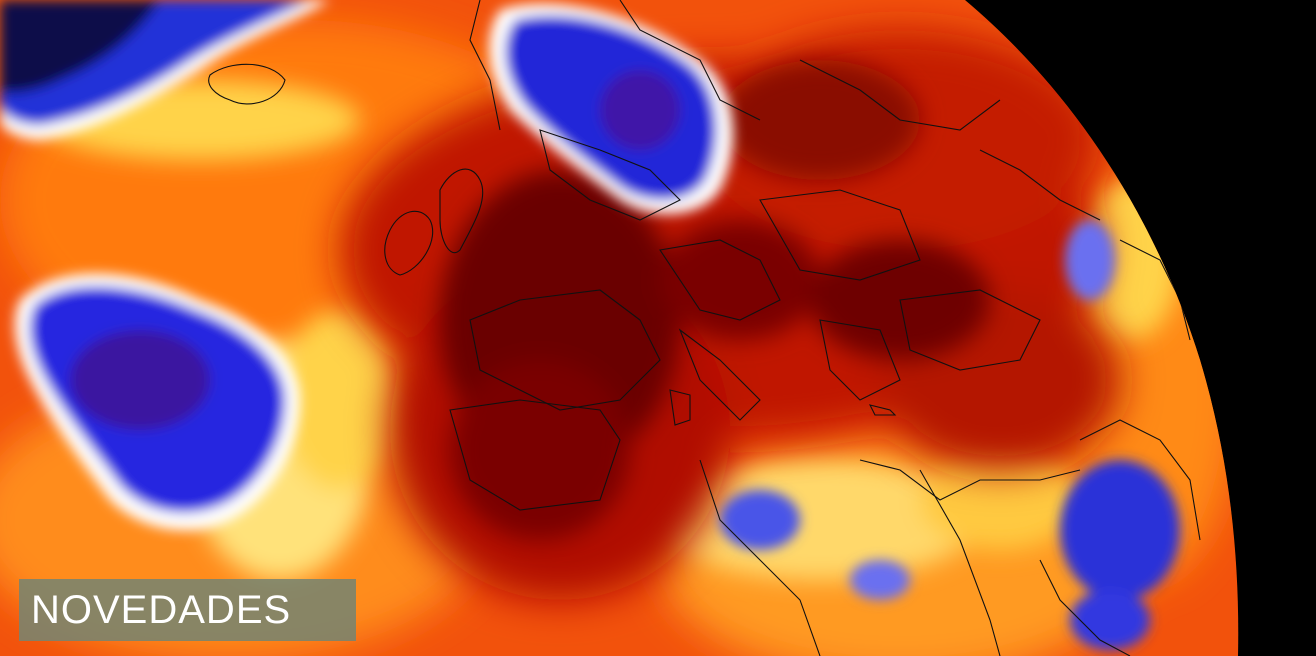 This screenshot has height=656, width=1316. Describe the element at coordinates (161, 610) in the screenshot. I see `news-badge-label: NOVEDADES` at that location.